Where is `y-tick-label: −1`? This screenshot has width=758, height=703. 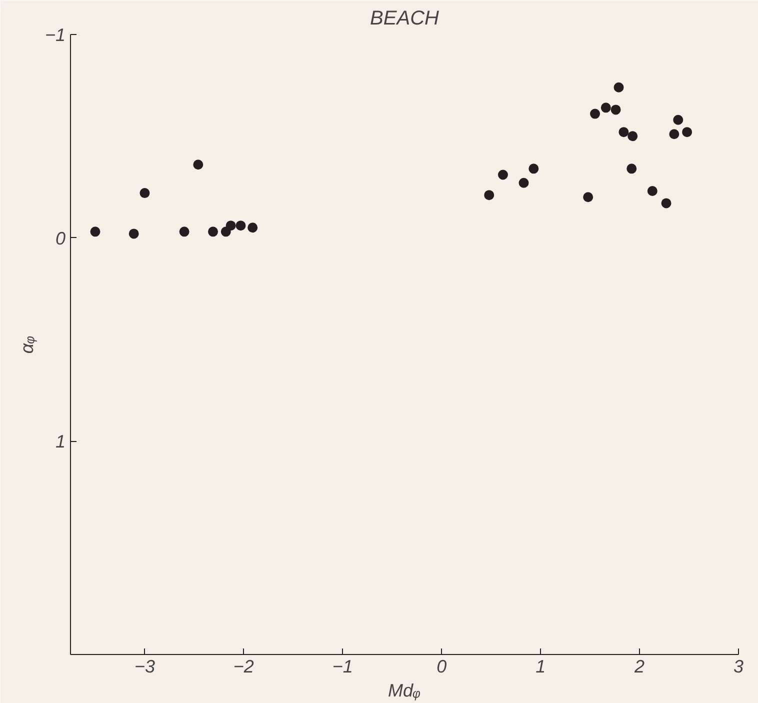 y-tick-label: −1 is located at coordinates (55, 35).